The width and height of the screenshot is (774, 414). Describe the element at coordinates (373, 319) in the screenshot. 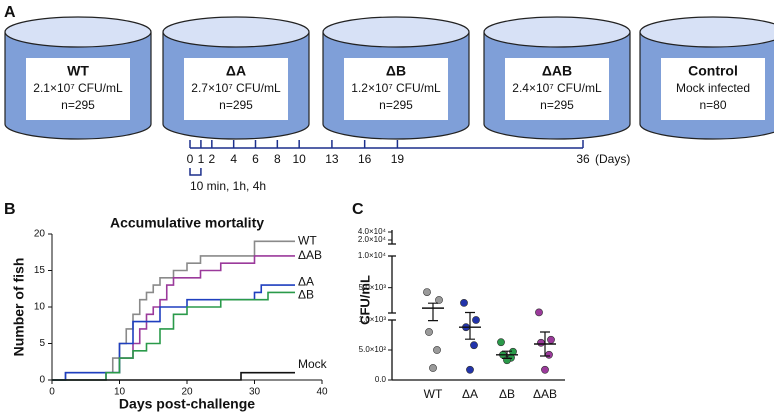

I see `y-tick-label: 1.0×10³` at that location.